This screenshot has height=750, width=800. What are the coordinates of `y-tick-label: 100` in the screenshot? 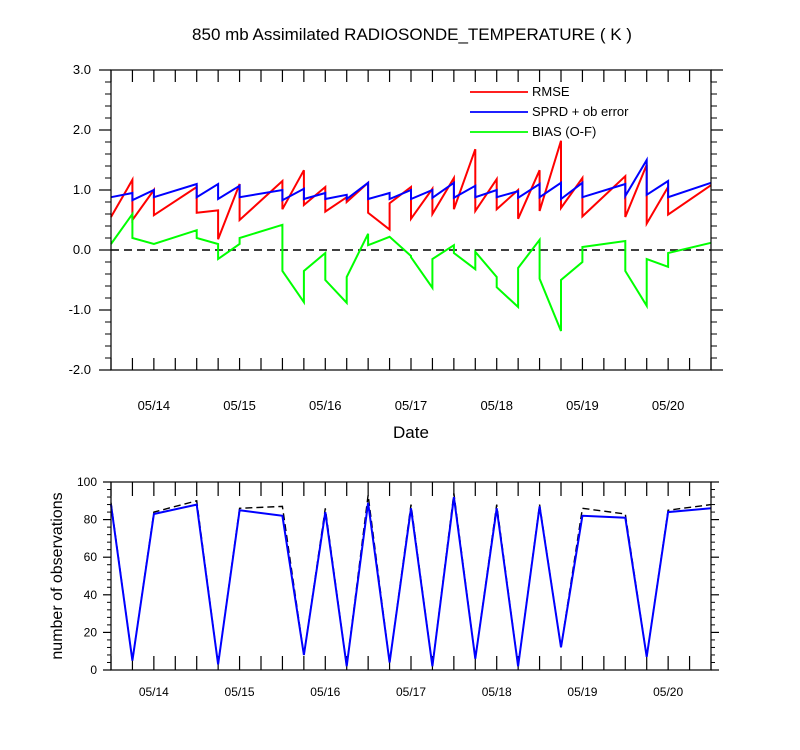 It's located at (87, 482).